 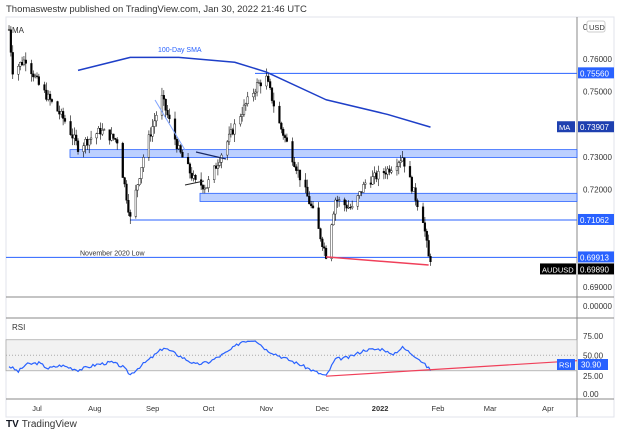 What do you see at coordinates (380, 408) in the screenshot?
I see `time-tick: 2022` at bounding box center [380, 408].